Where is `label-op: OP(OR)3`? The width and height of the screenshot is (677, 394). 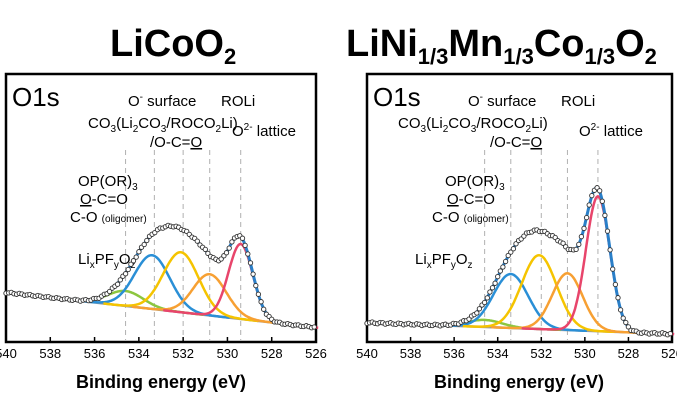
label-op: OP(OR)3 is located at coordinates (475, 183).